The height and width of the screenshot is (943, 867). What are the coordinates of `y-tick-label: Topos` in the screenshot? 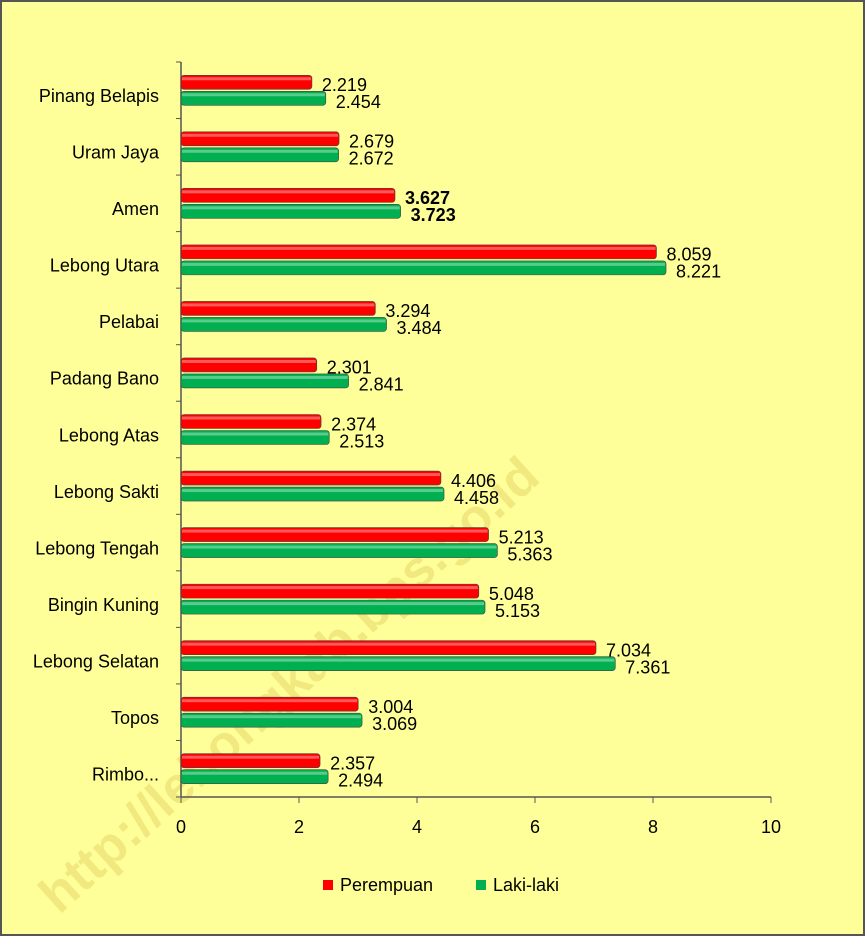 It's located at (135, 718).